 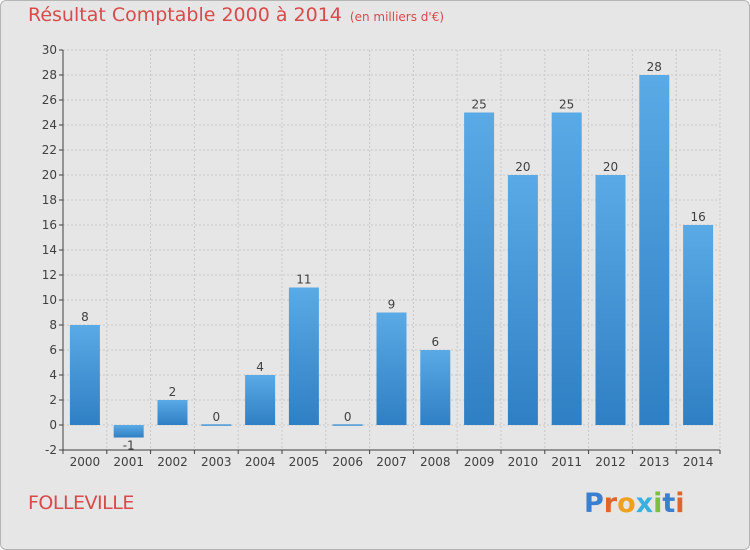 What do you see at coordinates (216, 462) in the screenshot?
I see `x-tick-label: 2003` at bounding box center [216, 462].